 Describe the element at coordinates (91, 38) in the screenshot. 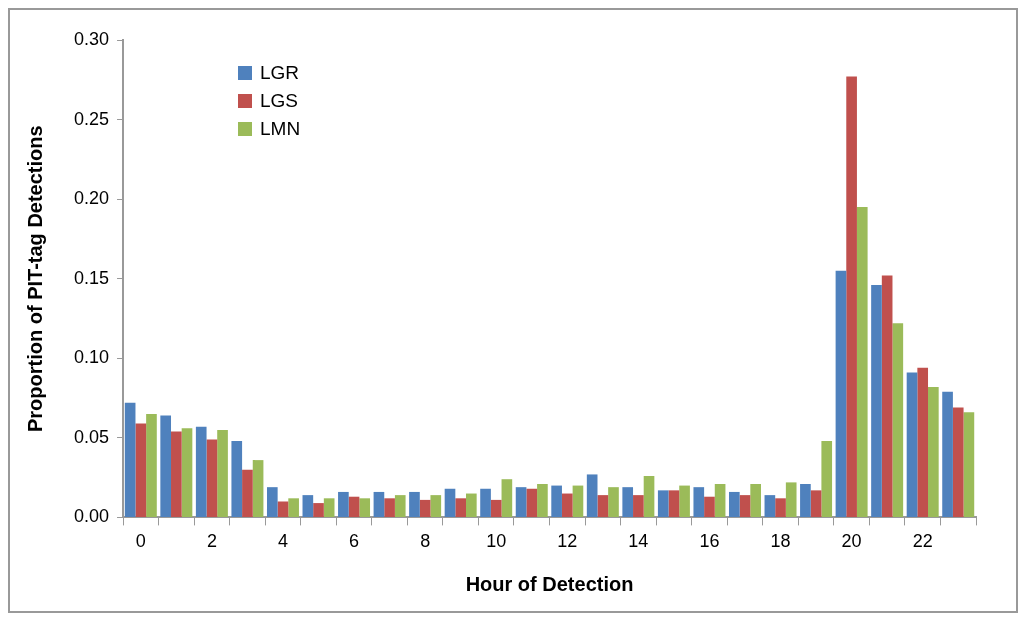

I see `y-tick-label: 0.30` at that location.